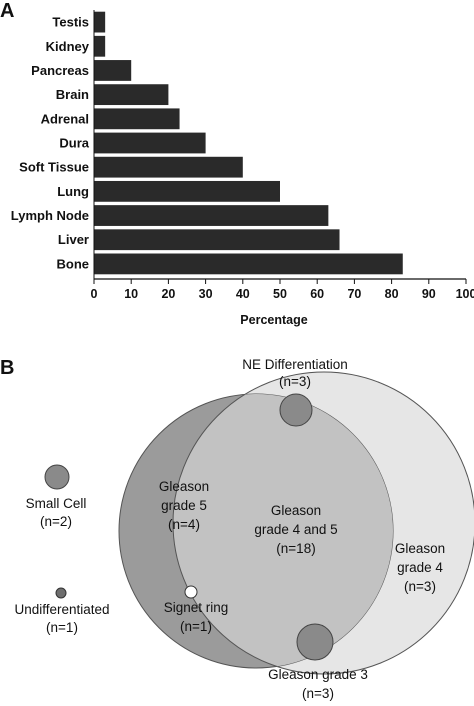 The width and height of the screenshot is (474, 706). What do you see at coordinates (273, 320) in the screenshot?
I see `x-axis-title: Percentage` at bounding box center [273, 320].